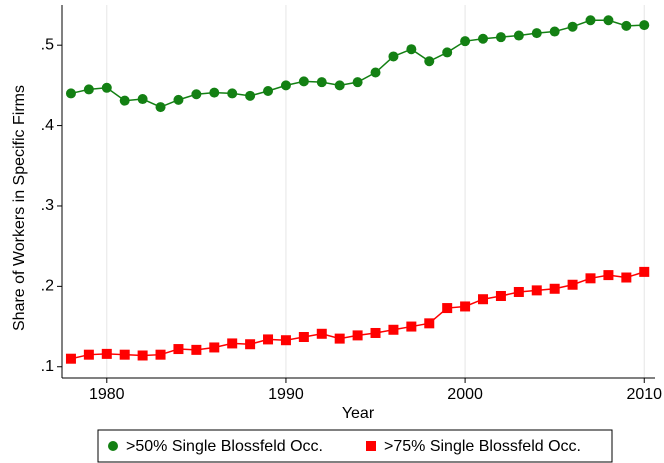 The height and width of the screenshot is (463, 664). What do you see at coordinates (224, 446) in the screenshot?
I see `legend-label: >50% Single Blossfeld Occ.` at bounding box center [224, 446].